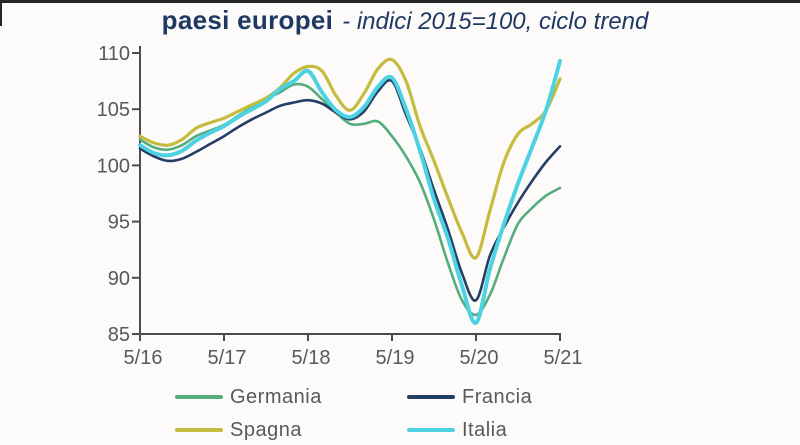 The image size is (800, 445). I want to click on svg-text: 90, so click(119, 279).